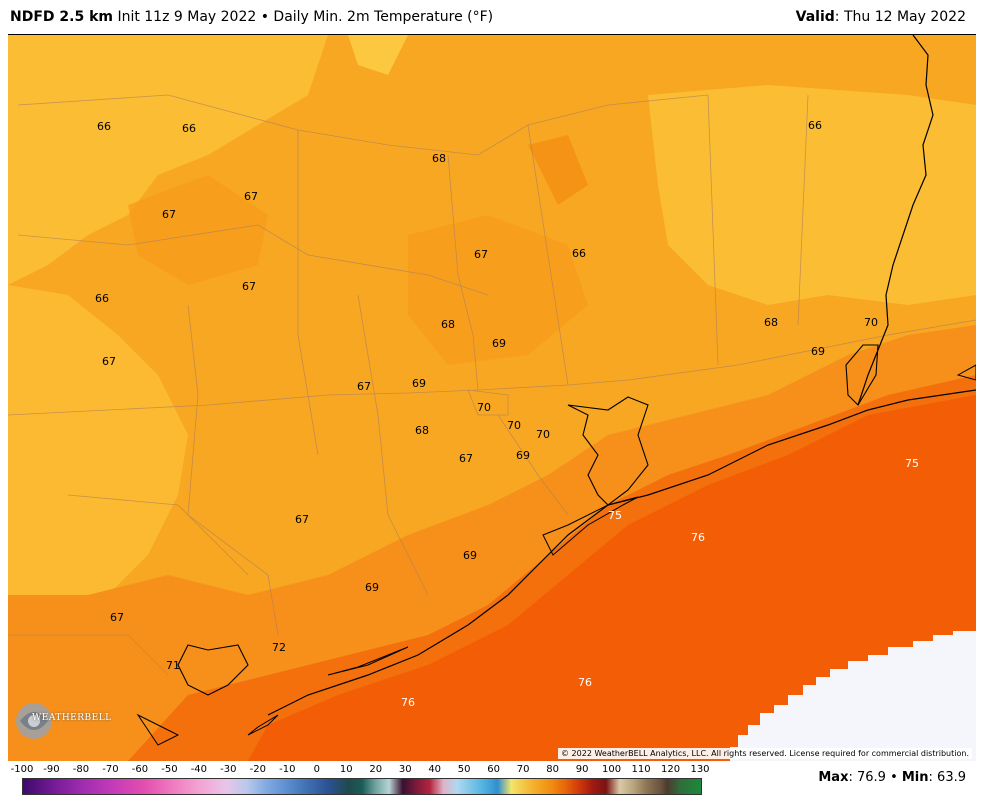 This screenshot has height=808, width=984. Describe the element at coordinates (140, 769) in the screenshot. I see `colorbar-tick-label: -60` at that location.